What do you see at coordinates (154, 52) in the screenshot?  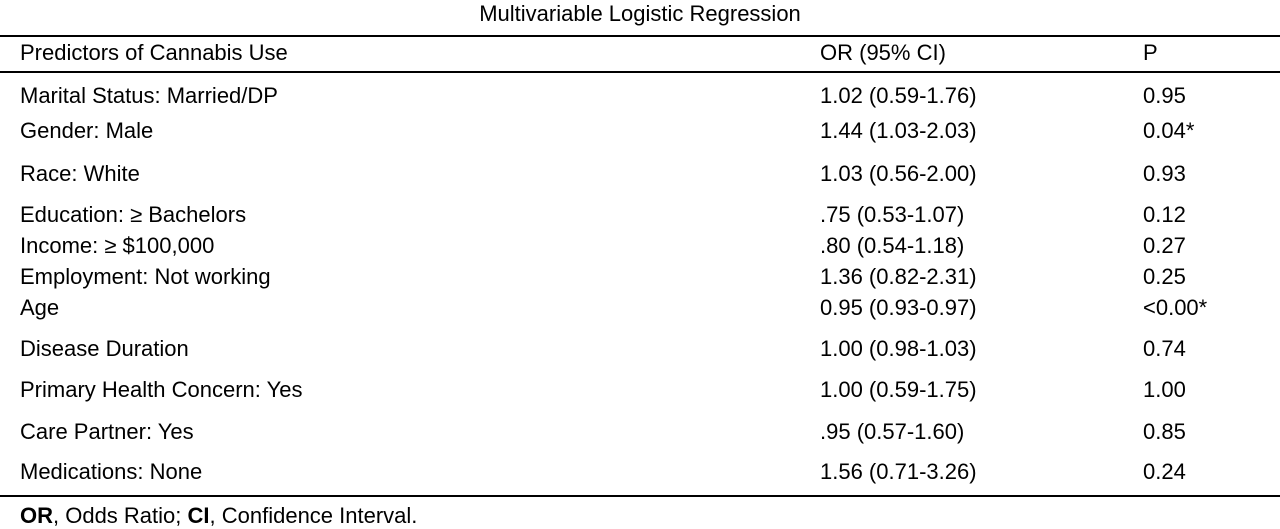 I see `header-cell: Predictors of Cannabis Use` at bounding box center [154, 52].